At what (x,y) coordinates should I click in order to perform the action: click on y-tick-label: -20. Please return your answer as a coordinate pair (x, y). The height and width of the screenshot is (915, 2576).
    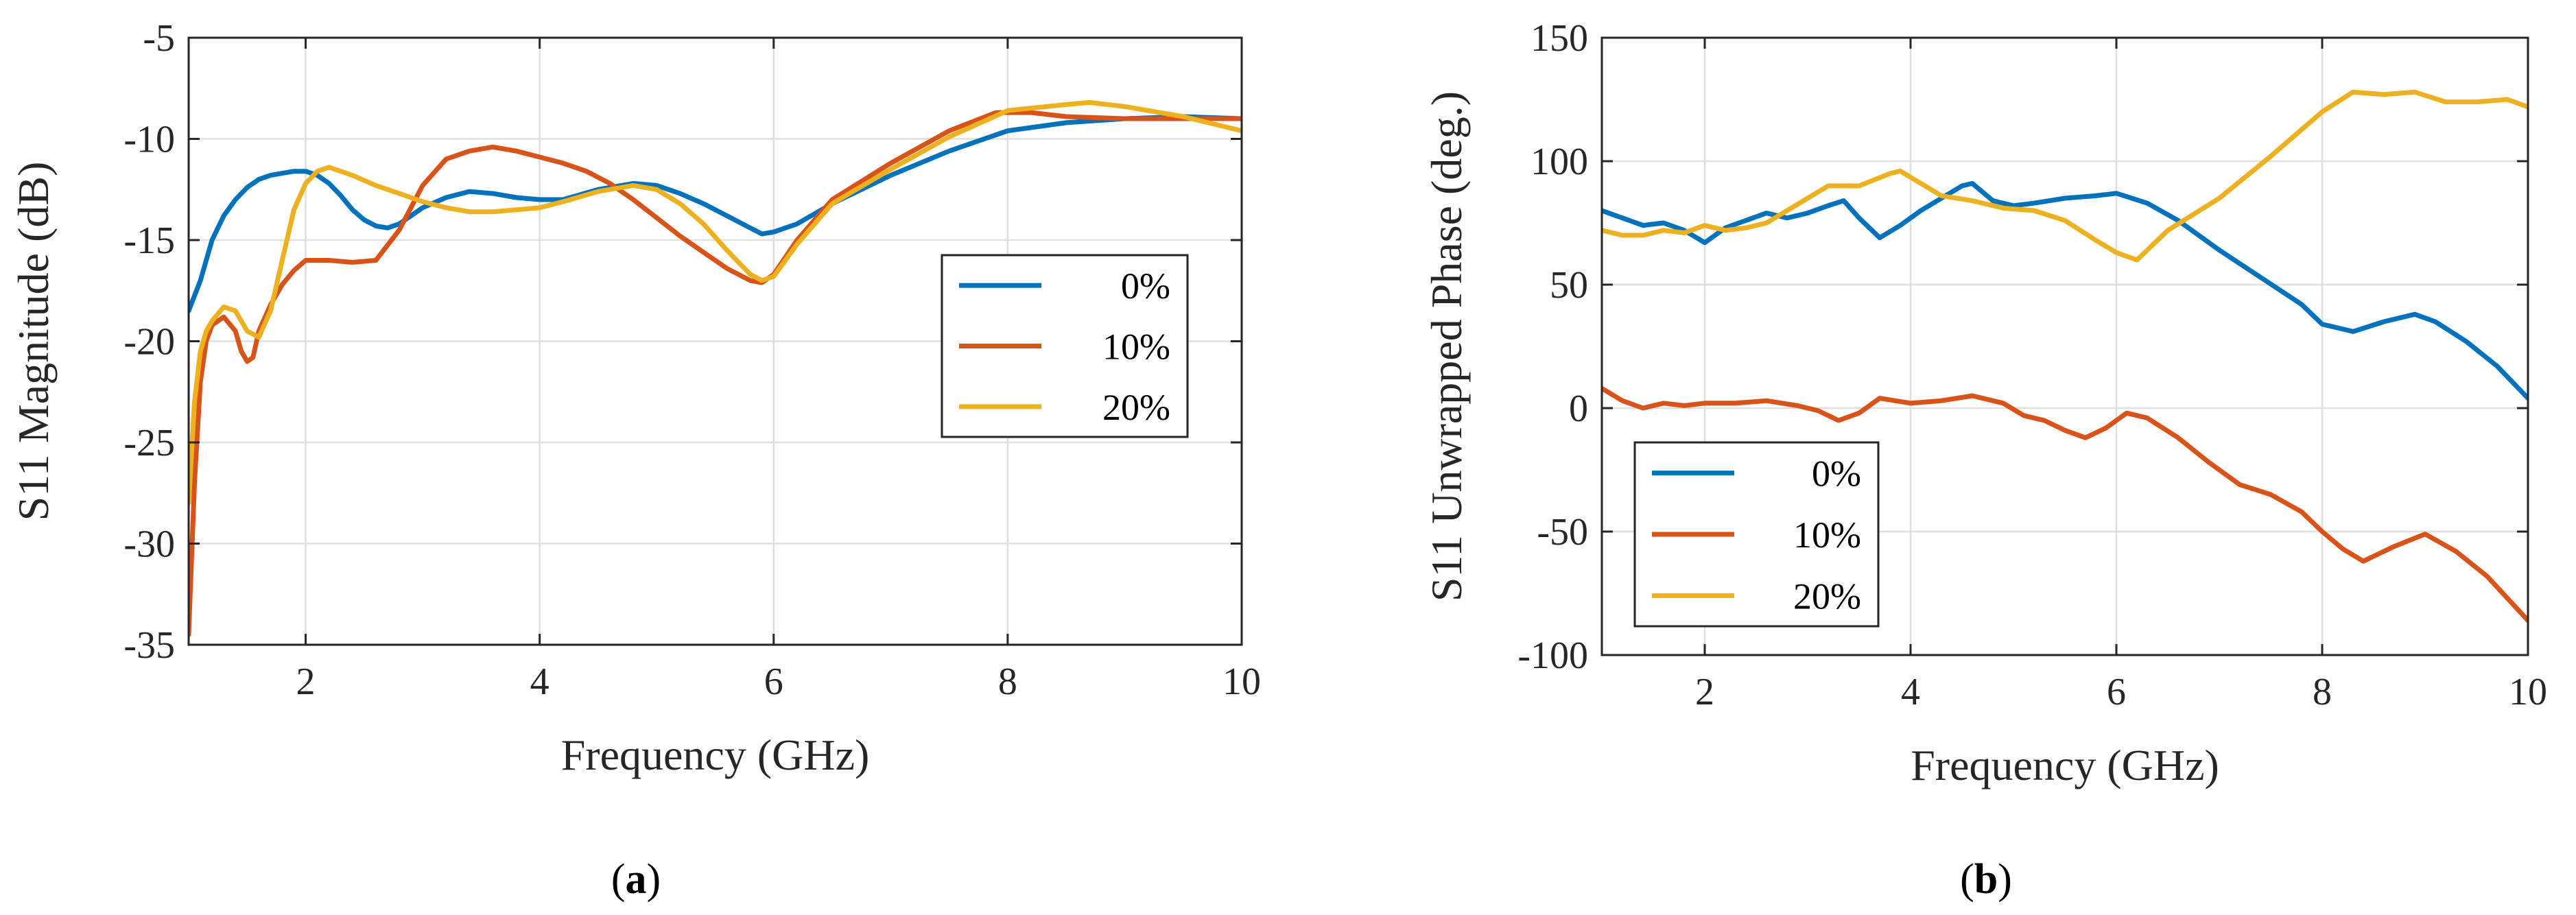
    Looking at the image, I should click on (149, 342).